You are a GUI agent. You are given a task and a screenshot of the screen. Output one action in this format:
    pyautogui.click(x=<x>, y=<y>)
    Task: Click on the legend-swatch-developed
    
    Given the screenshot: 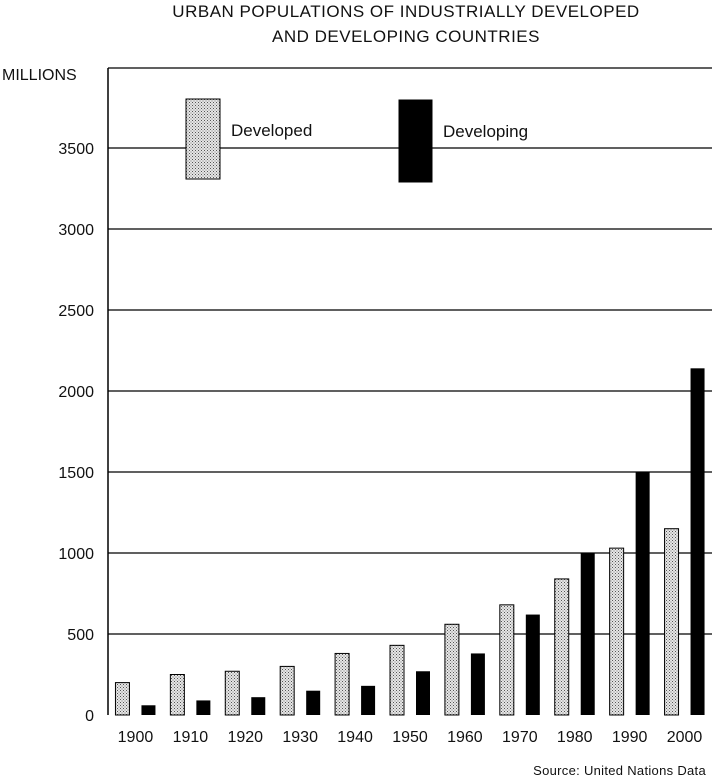 What is the action you would take?
    pyautogui.click(x=203, y=139)
    